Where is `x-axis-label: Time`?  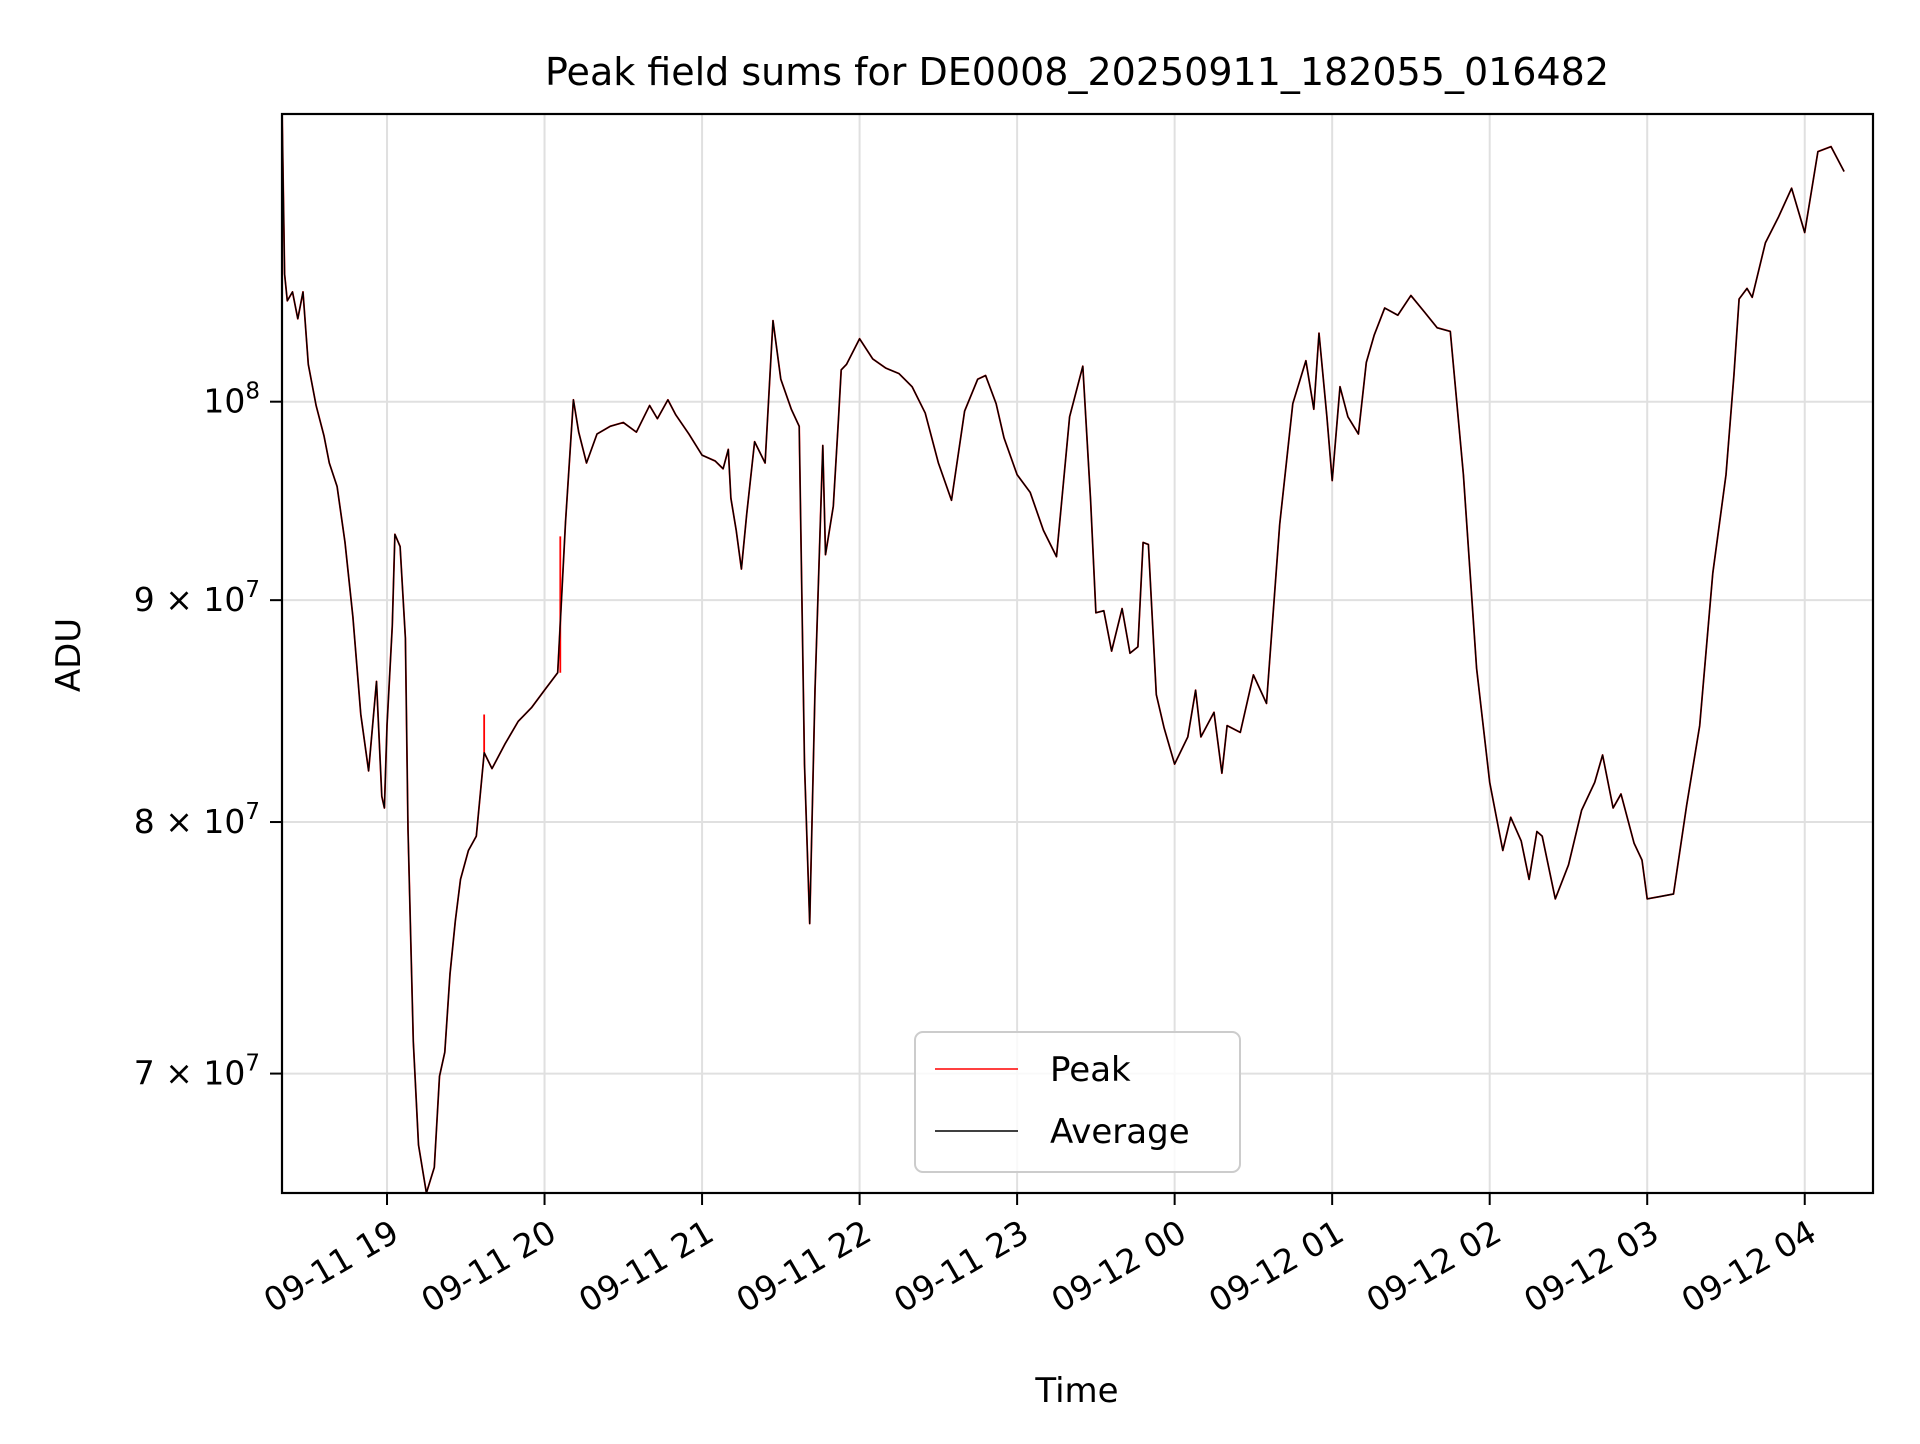 x-axis-label: Time is located at coordinates (1076, 1391).